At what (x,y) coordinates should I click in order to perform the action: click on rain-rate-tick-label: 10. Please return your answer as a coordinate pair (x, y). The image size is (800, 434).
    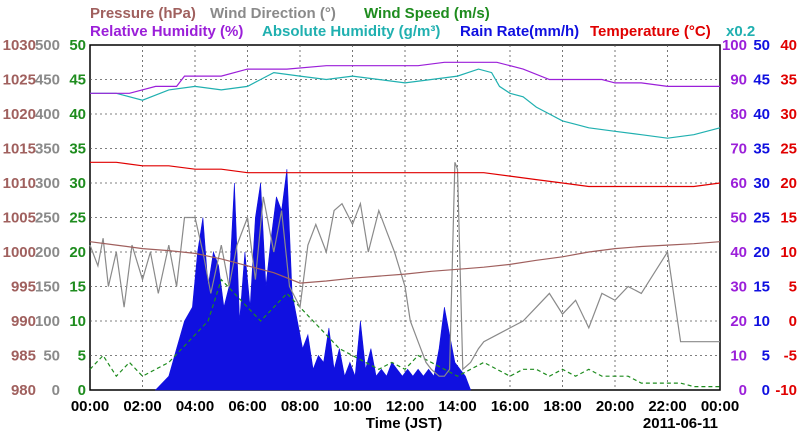
    Looking at the image, I should click on (761, 321).